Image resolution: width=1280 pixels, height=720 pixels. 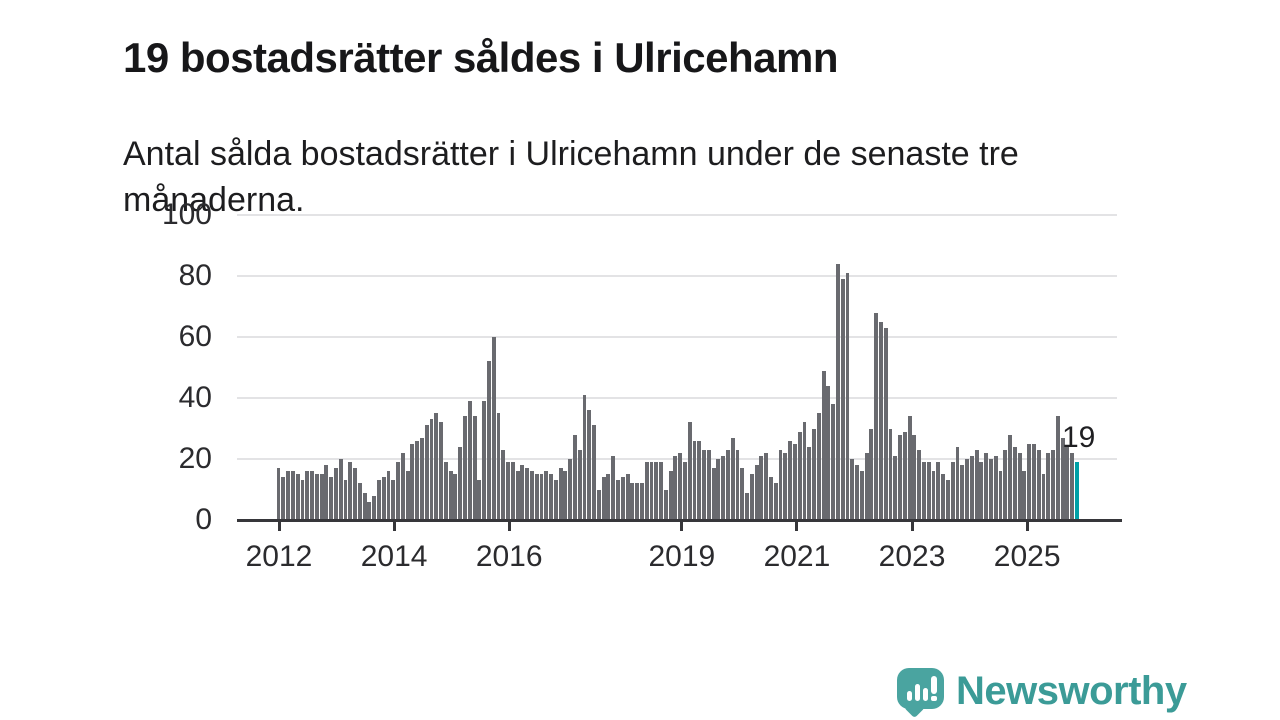 What do you see at coordinates (195, 336) in the screenshot?
I see `y-axis-tick-label: 60` at bounding box center [195, 336].